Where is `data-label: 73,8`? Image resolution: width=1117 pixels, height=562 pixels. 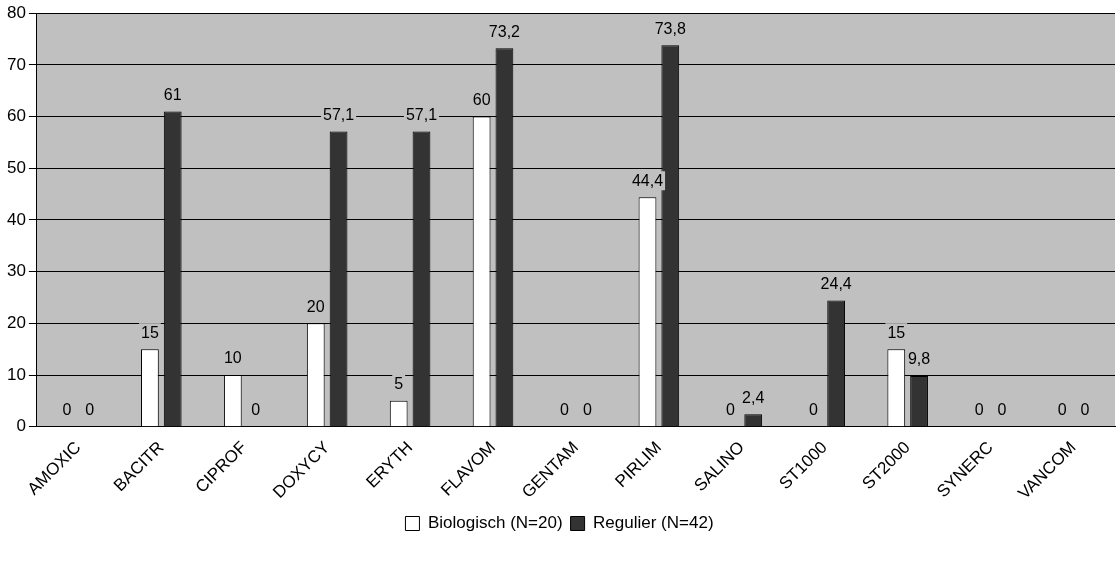 data-label: 73,8 is located at coordinates (670, 28).